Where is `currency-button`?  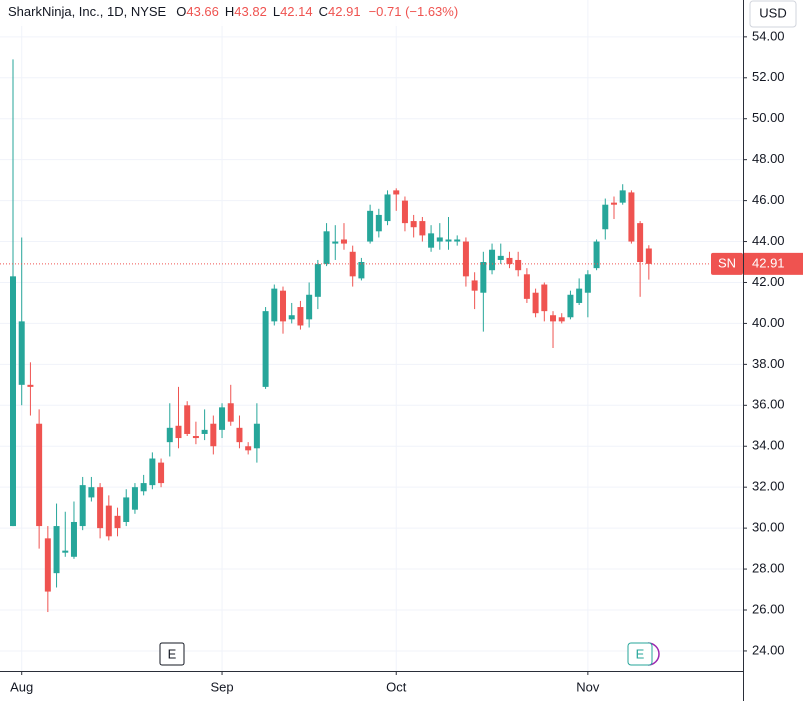 currency-button is located at coordinates (773, 14).